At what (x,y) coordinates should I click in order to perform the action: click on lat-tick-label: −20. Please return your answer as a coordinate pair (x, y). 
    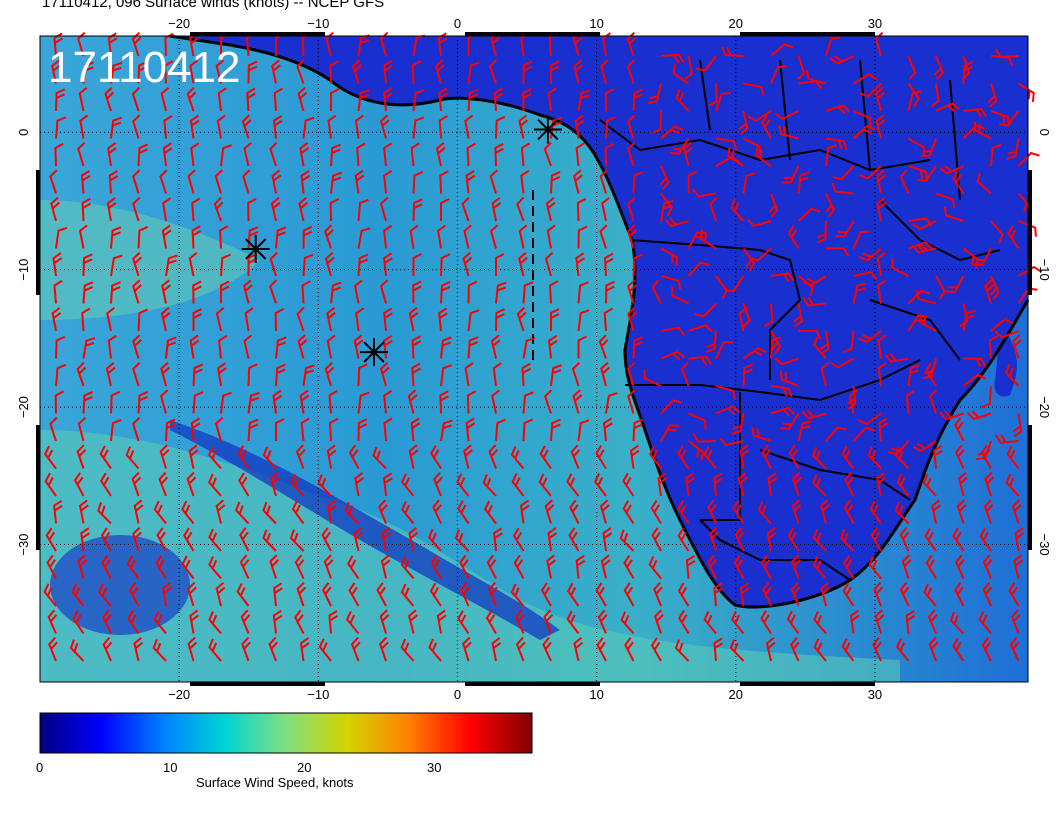
    Looking at the image, I should click on (23, 407).